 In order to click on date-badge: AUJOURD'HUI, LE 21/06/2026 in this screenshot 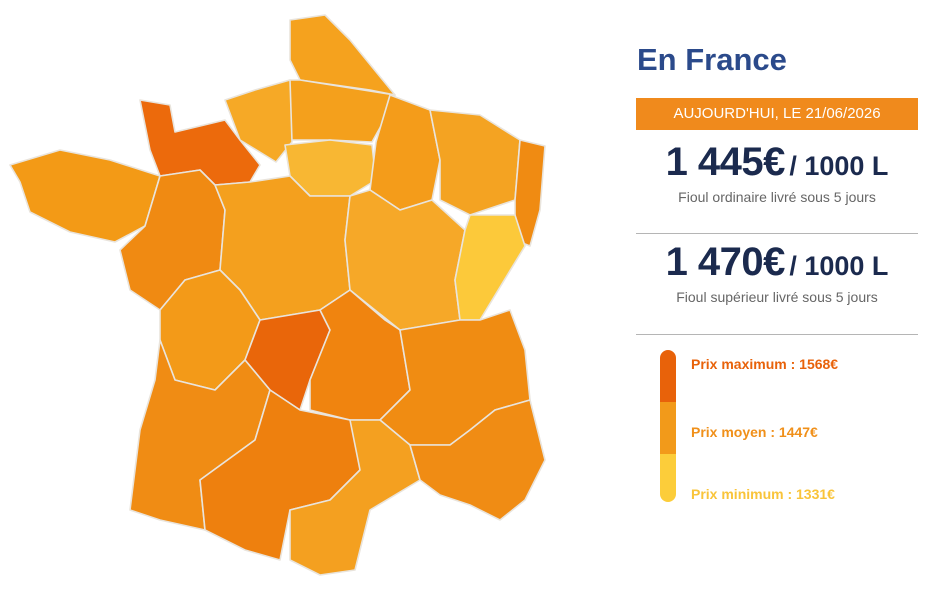, I will do `click(777, 114)`.